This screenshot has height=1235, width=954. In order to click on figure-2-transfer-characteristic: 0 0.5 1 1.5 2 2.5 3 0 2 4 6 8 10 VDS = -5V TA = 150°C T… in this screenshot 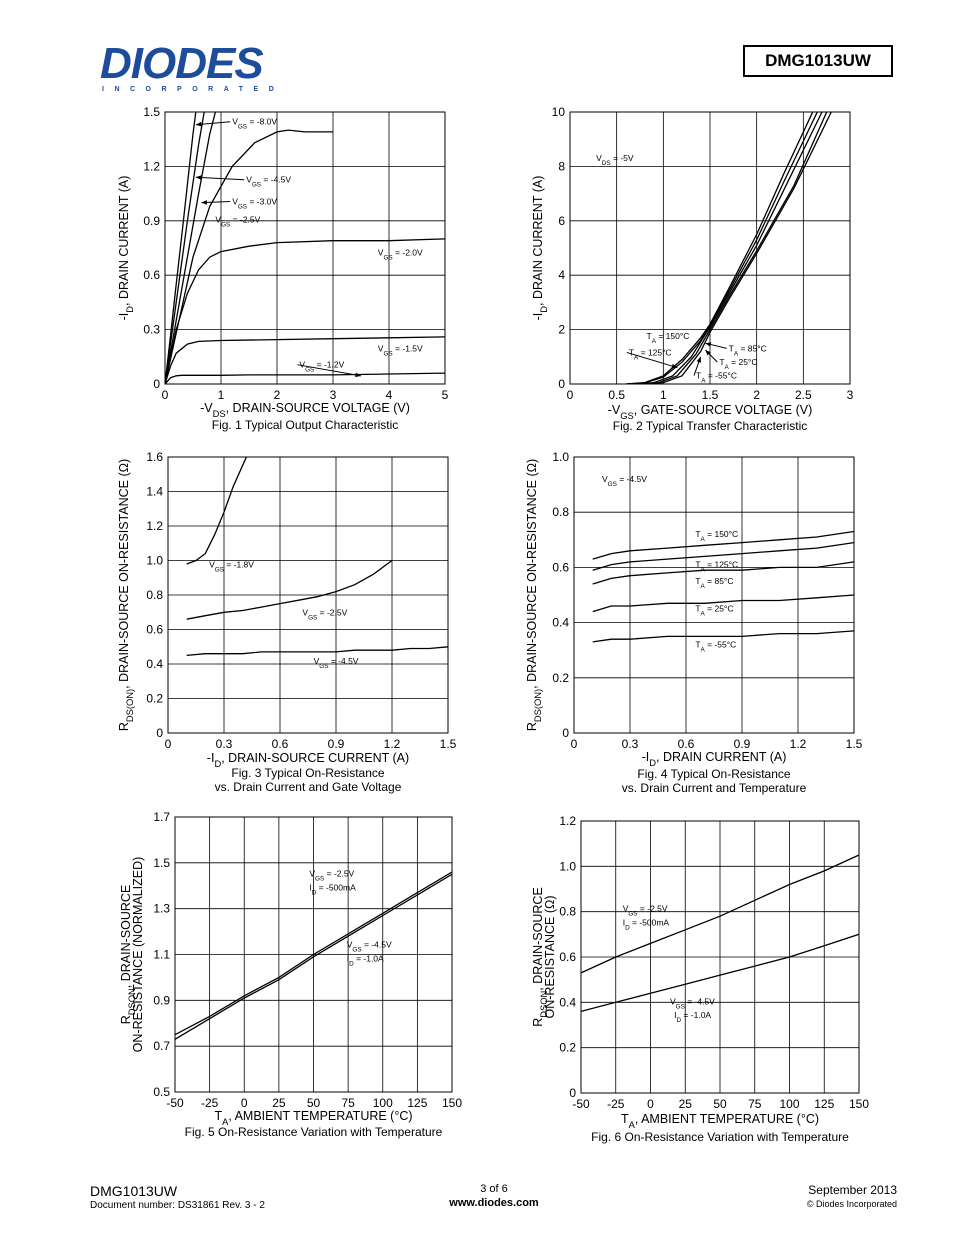, I will do `click(695, 270)`.